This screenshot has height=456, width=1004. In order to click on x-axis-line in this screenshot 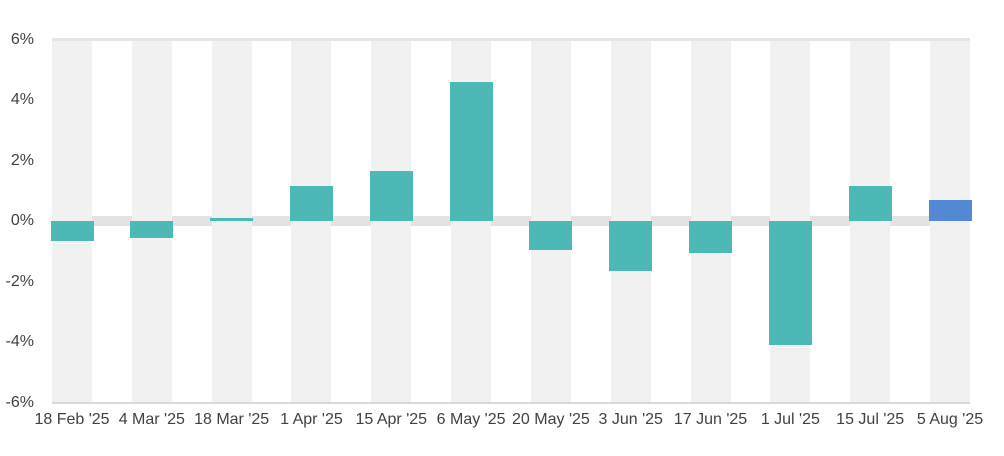, I will do `click(511, 403)`.